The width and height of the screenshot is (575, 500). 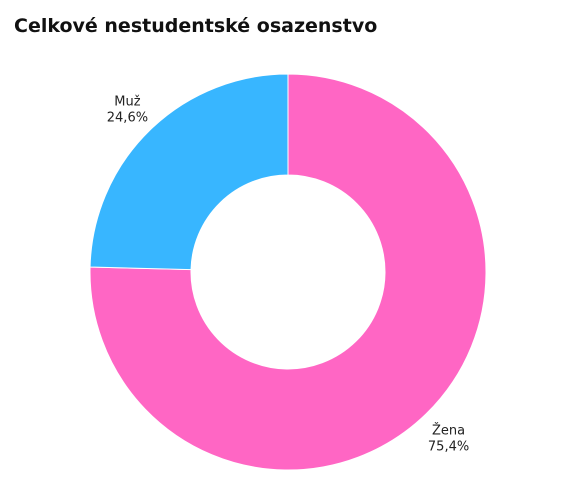 What do you see at coordinates (448, 431) in the screenshot?
I see `slice-label: Žena` at bounding box center [448, 431].